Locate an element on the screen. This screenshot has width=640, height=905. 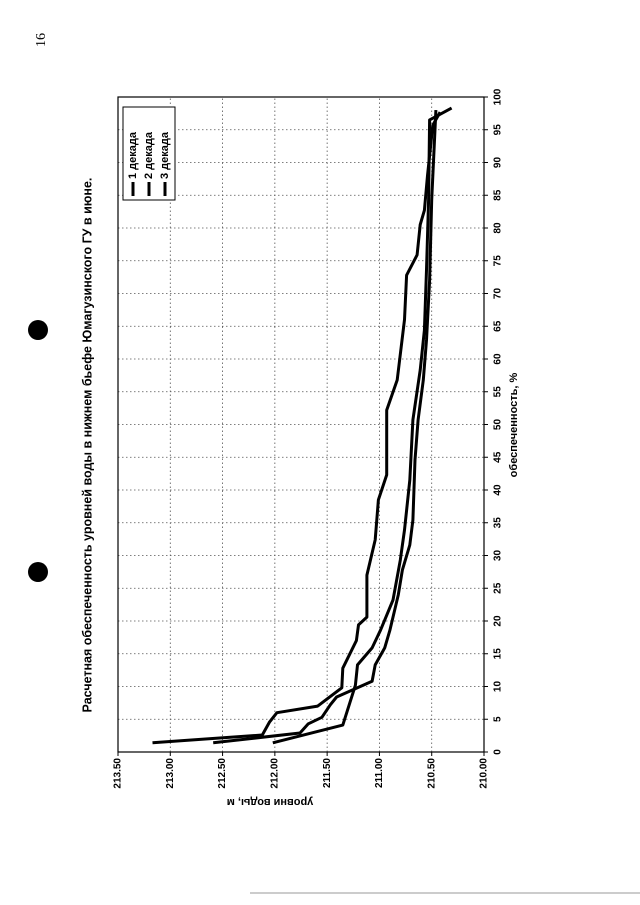
y-tick-label: 212.50 is located at coordinates (222, 773).